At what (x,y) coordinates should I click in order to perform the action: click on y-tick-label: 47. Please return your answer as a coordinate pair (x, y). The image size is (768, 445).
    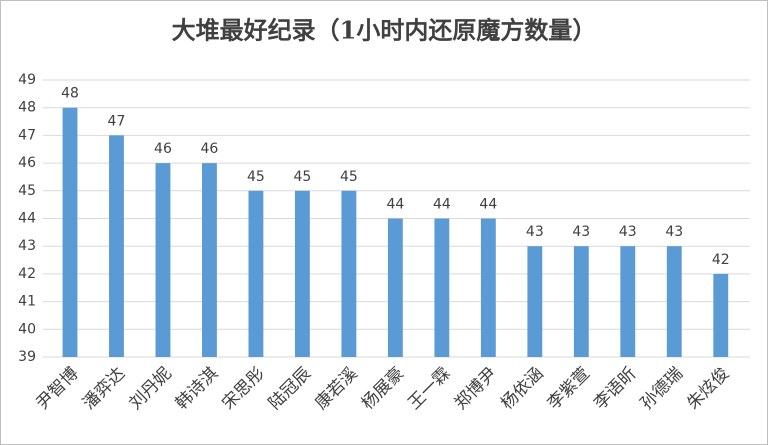
    Looking at the image, I should click on (27, 135).